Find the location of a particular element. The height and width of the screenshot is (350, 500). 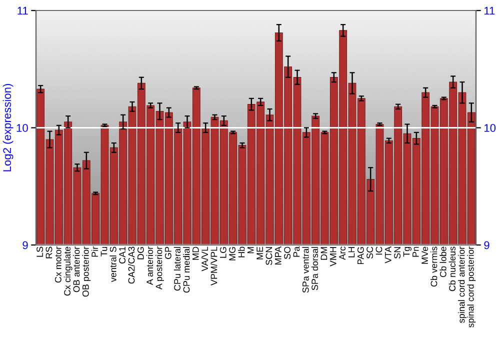

x-tick-label: CPu lateral is located at coordinates (177, 268).